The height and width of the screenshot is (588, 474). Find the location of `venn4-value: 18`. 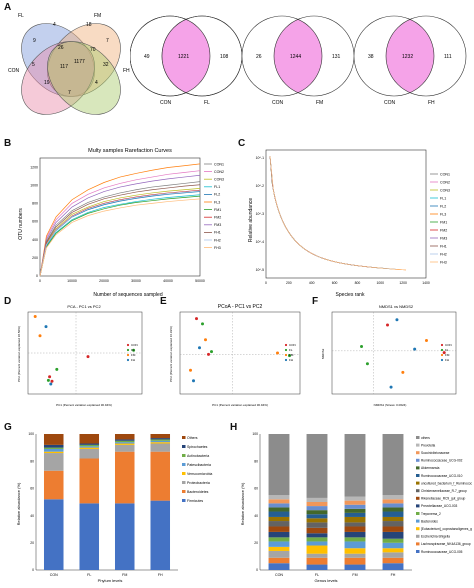

venn4-value: 18 is located at coordinates (89, 25).